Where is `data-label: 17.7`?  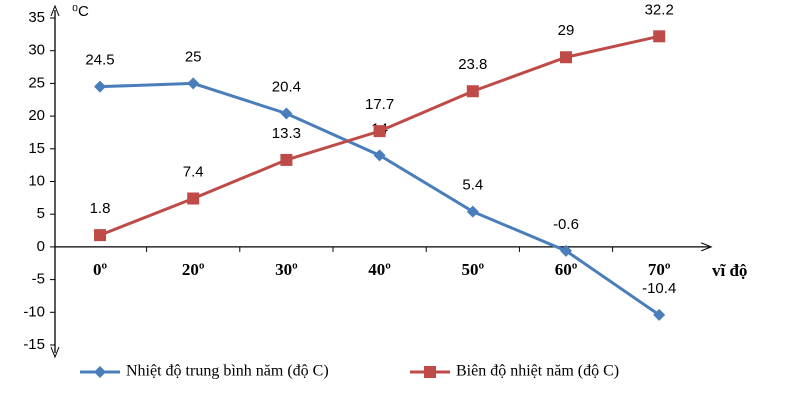 data-label: 17.7 is located at coordinates (379, 104).